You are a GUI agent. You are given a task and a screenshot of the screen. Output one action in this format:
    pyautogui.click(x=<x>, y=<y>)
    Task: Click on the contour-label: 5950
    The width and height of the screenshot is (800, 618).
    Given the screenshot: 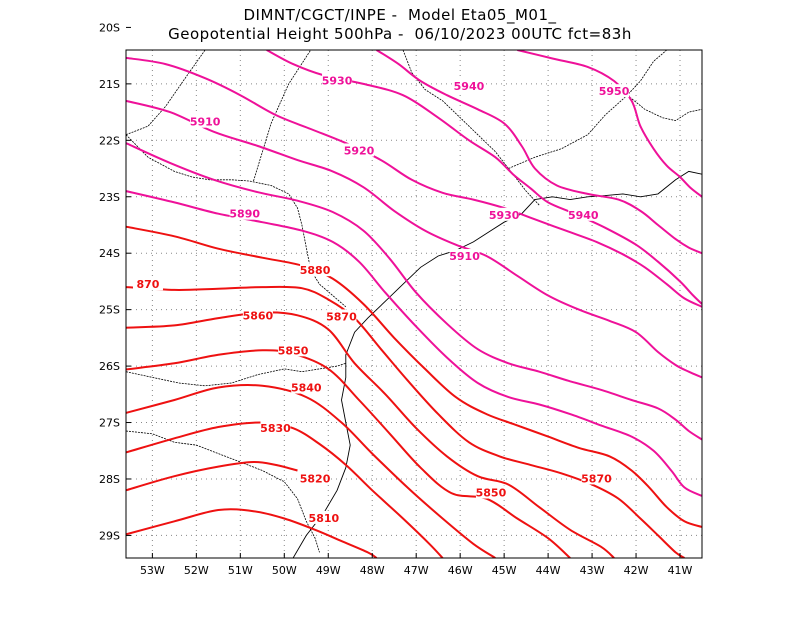 What is the action you would take?
    pyautogui.click(x=614, y=91)
    